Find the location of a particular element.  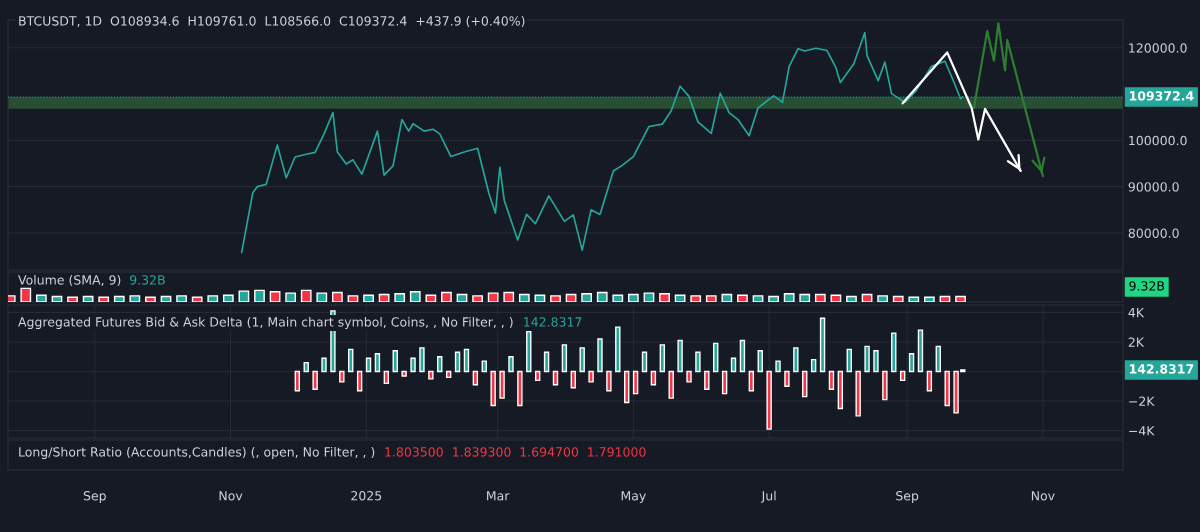

ref-line-label: 109372.4 is located at coordinates (1161, 96).